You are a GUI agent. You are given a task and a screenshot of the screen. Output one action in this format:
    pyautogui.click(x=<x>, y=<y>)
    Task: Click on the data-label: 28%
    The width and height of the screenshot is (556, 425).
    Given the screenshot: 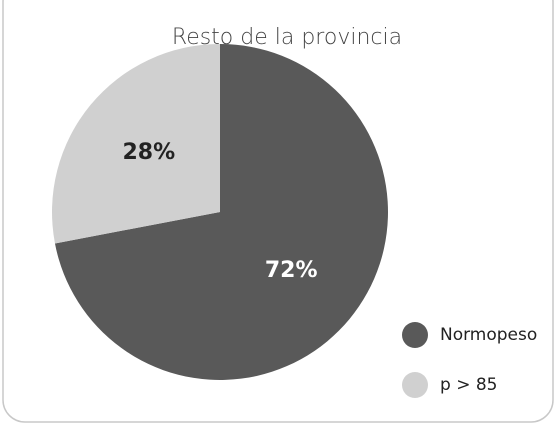 What is the action you would take?
    pyautogui.click(x=148, y=152)
    